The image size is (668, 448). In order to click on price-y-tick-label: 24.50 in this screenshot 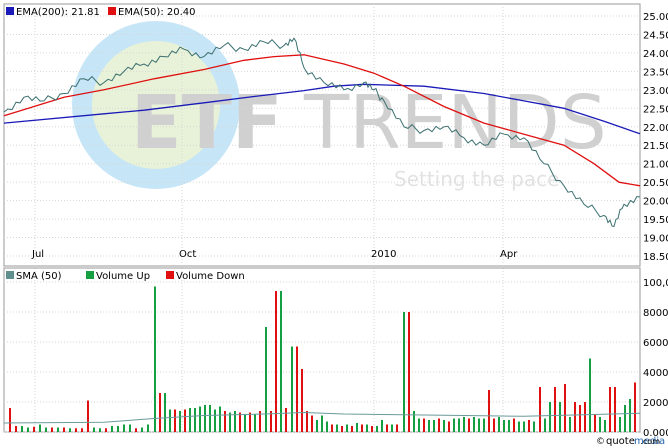, I will do `click(655, 35)`.